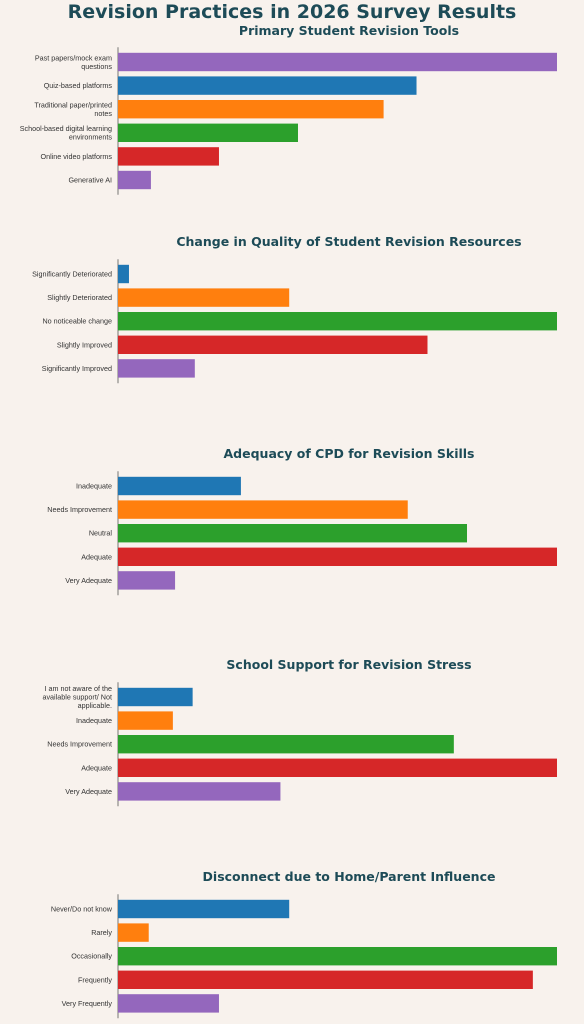  What do you see at coordinates (76, 156) in the screenshot?
I see `tick-label: Online video platforms` at bounding box center [76, 156].